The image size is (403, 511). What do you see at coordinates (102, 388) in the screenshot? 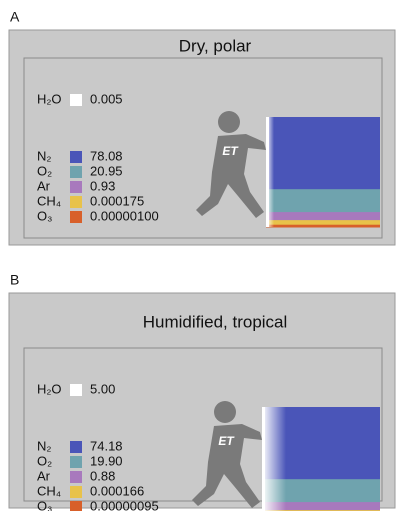
I see `gas-value: 5.00` at bounding box center [102, 388].